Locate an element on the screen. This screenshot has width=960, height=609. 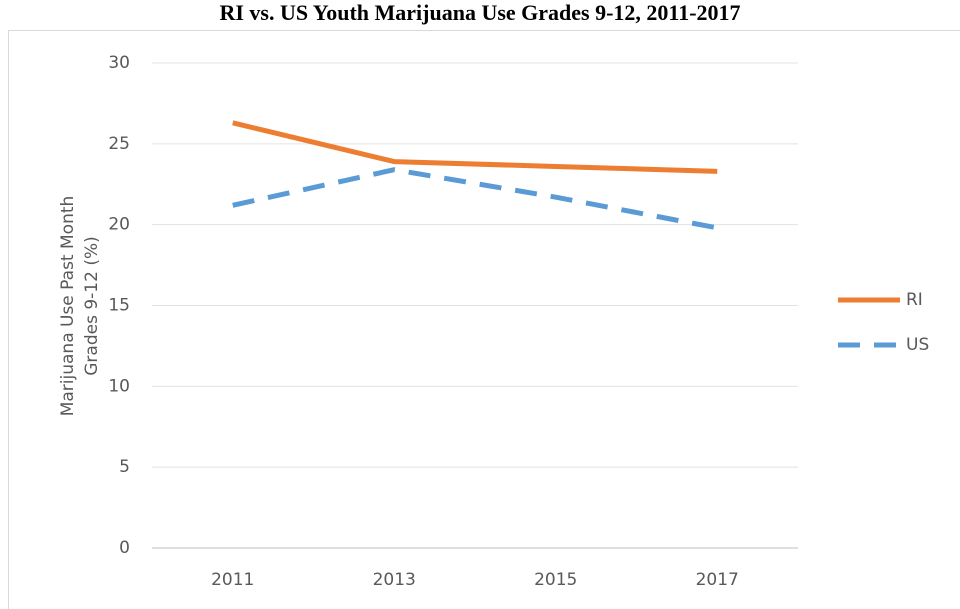
y-axis-label: Grades 9-12 (%) is located at coordinates (92, 306).